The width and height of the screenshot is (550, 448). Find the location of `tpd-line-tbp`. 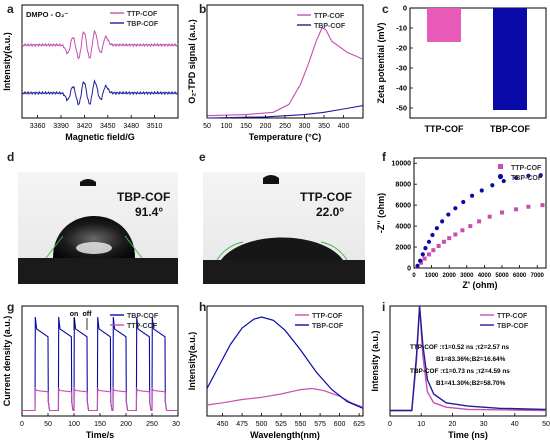

tpd-line-tbp is located at coordinates (285, 112).